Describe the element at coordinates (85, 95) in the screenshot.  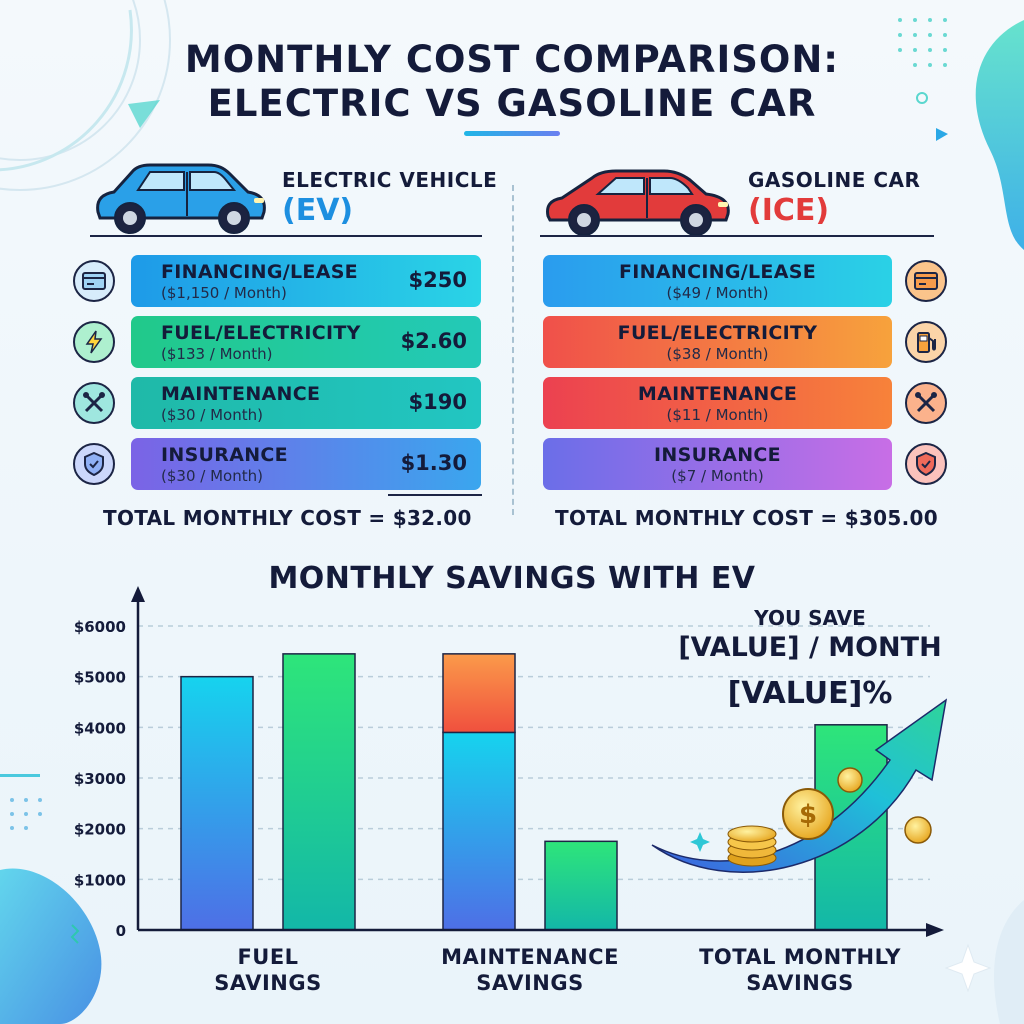
I see `top-left-arcs` at that location.